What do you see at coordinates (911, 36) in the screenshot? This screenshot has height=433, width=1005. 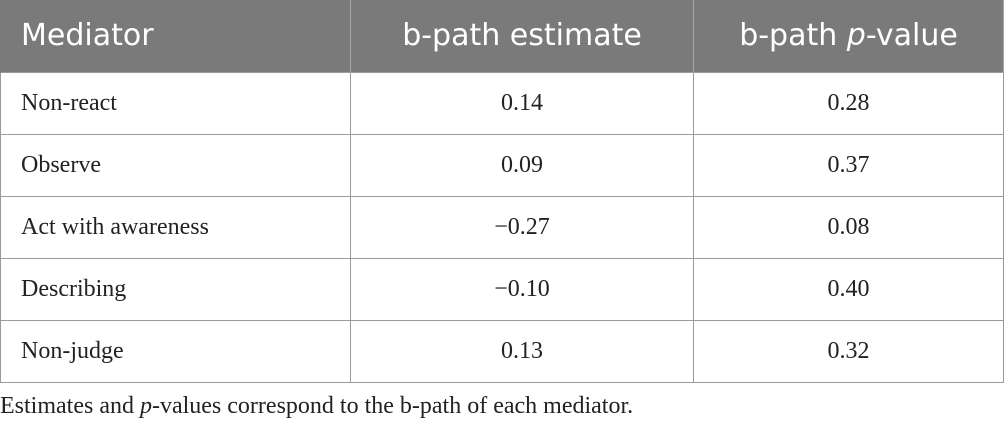 I see `header-pvalue-suffix: -value` at bounding box center [911, 36].